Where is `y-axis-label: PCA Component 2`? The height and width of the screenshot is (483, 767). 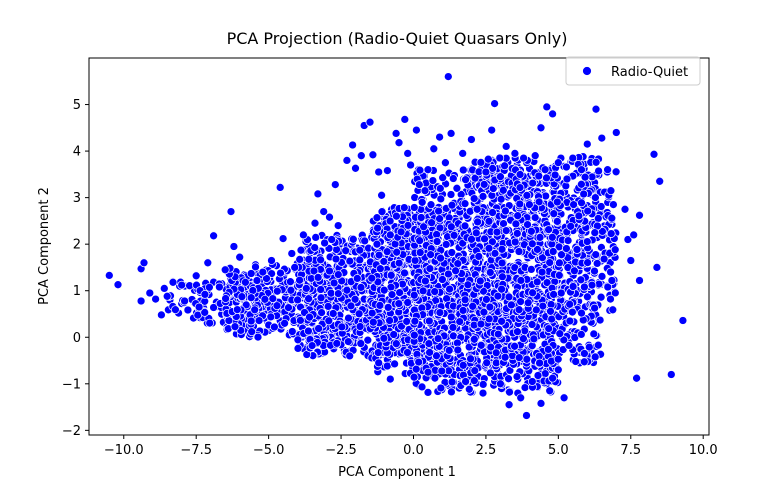 y-axis-label: PCA Component 2 is located at coordinates (44, 246).